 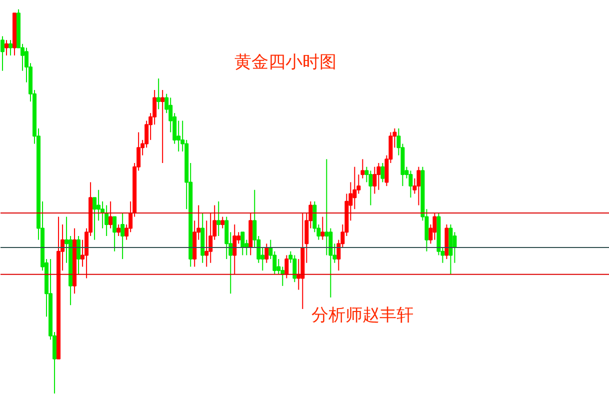 I want to click on text: 黄金四小时图, so click(x=285, y=62).